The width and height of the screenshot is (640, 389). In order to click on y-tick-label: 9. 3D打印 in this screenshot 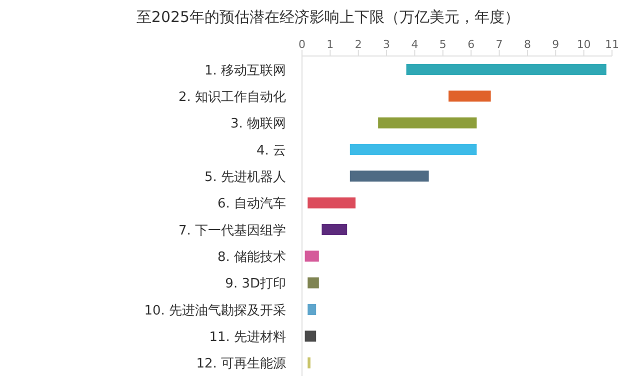, I will do `click(255, 284)`.